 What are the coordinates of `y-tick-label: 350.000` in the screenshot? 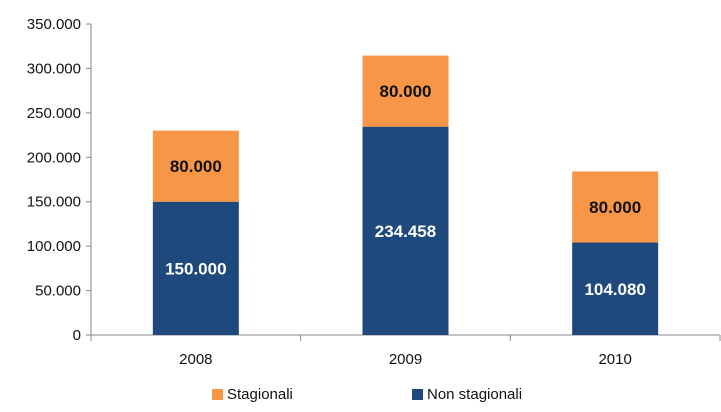 It's located at (54, 24).